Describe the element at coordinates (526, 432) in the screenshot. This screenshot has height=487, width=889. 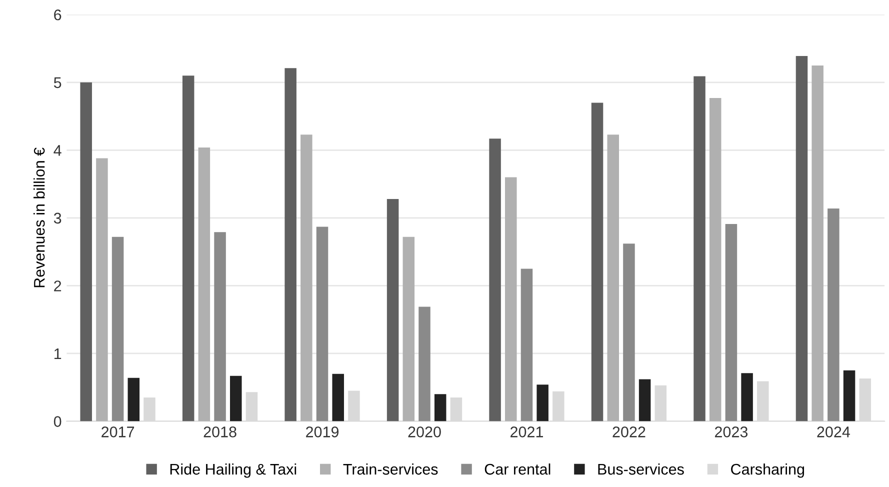
I see `x-tick-label: 2021` at that location.